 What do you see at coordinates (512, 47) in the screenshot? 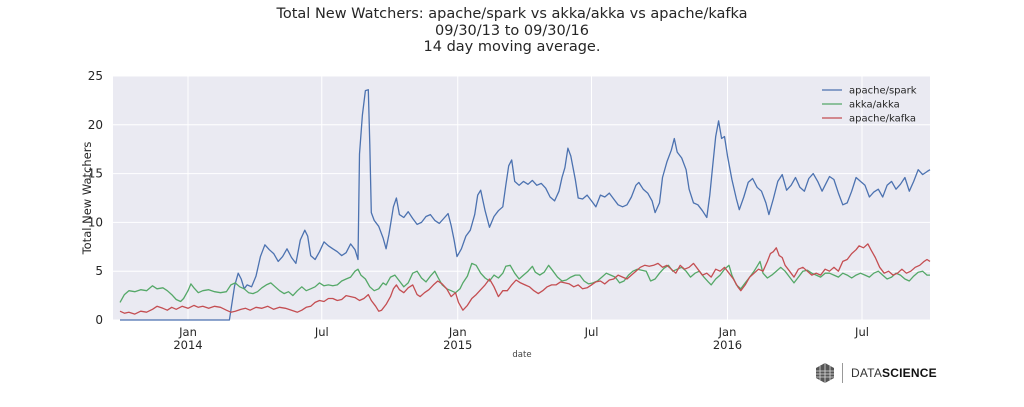
I see `chart-title-line-3: 14 day moving average.` at bounding box center [512, 47].